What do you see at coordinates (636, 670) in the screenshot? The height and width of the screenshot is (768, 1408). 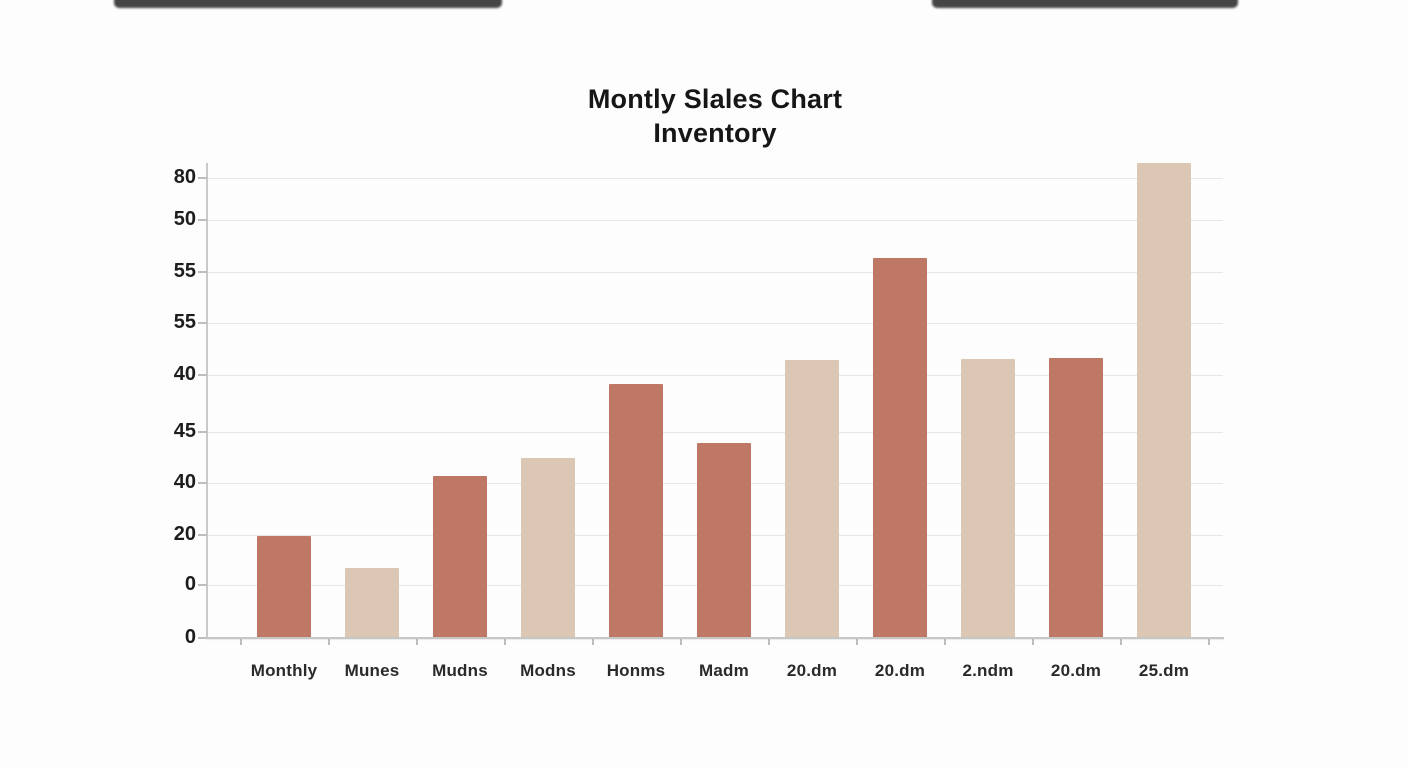 I see `x-tick-label: Honms` at bounding box center [636, 670].